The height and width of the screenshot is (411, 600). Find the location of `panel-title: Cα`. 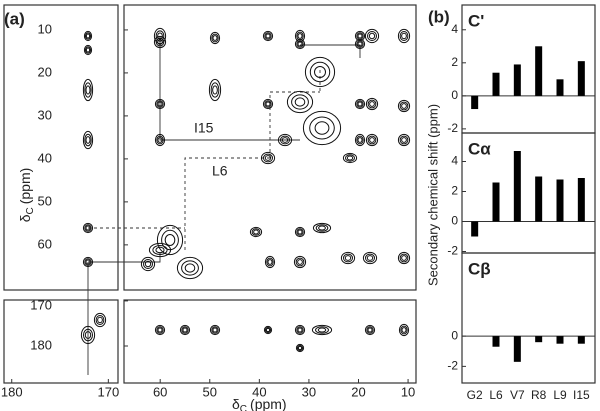

panel-title: Cα is located at coordinates (479, 148).